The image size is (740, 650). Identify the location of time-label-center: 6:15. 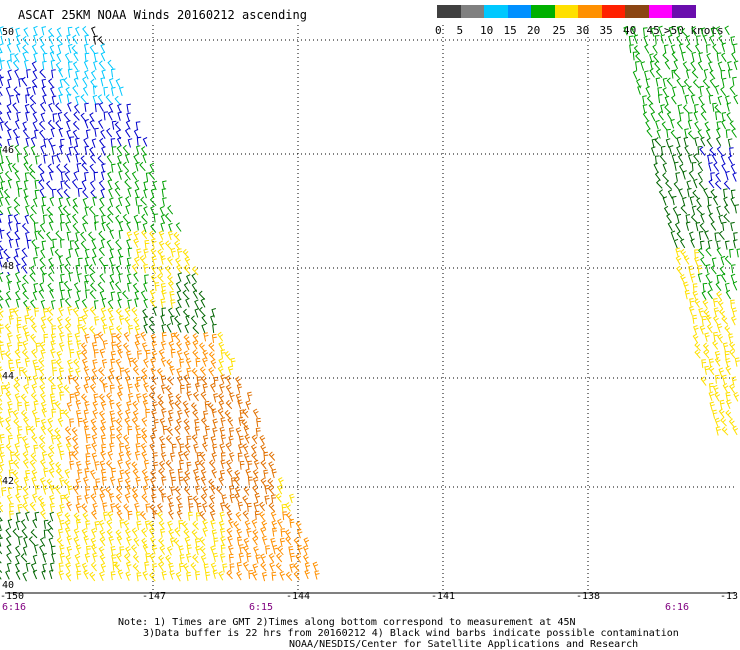
(261, 607).